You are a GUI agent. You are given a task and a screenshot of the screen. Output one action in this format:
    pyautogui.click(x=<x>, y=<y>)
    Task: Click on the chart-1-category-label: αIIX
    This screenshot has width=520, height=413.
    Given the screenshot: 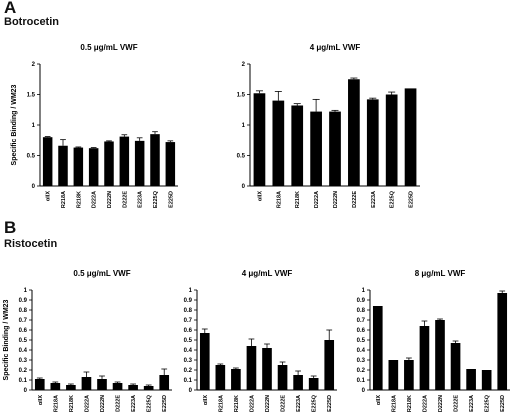 What is the action you would take?
    pyautogui.click(x=260, y=196)
    